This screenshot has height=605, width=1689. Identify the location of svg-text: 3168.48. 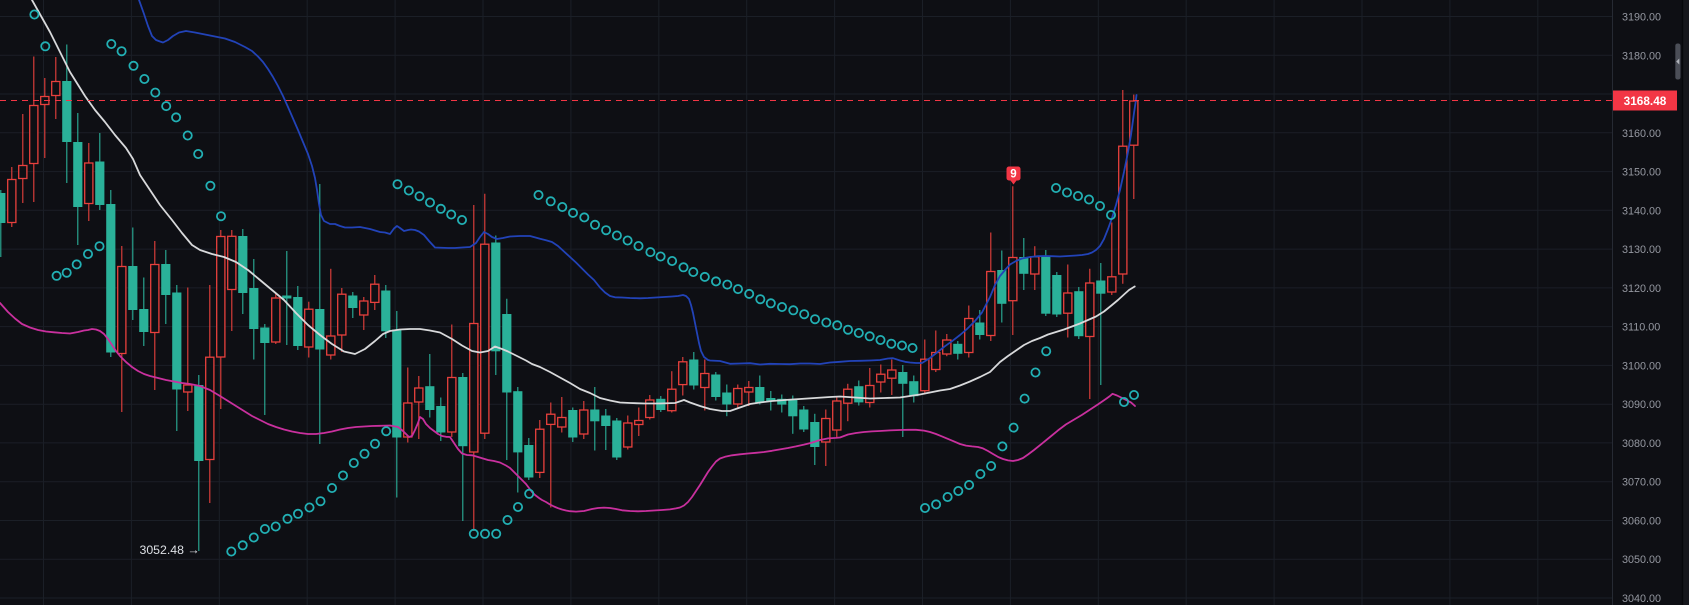
(1645, 101).